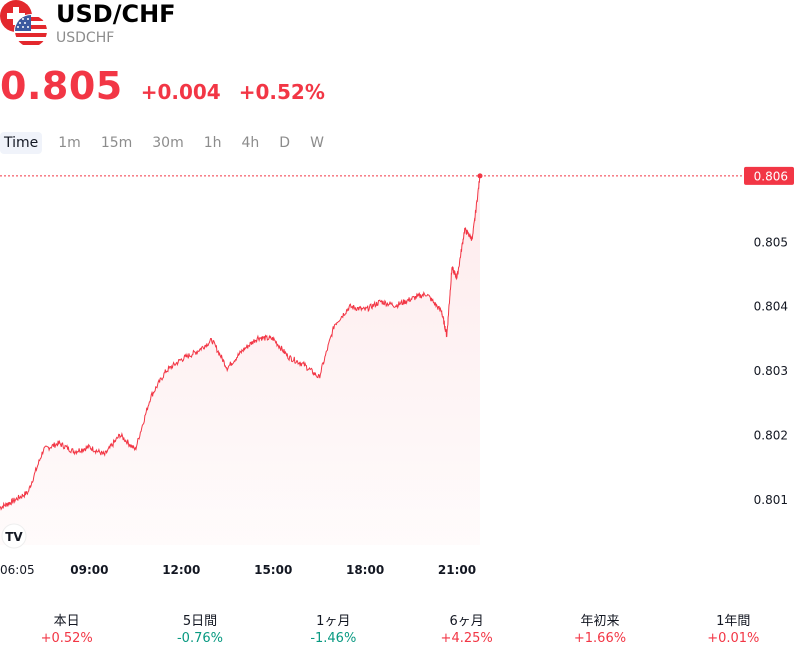 The image size is (800, 658). What do you see at coordinates (600, 638) in the screenshot?
I see `period-value: +1.66%` at bounding box center [600, 638].